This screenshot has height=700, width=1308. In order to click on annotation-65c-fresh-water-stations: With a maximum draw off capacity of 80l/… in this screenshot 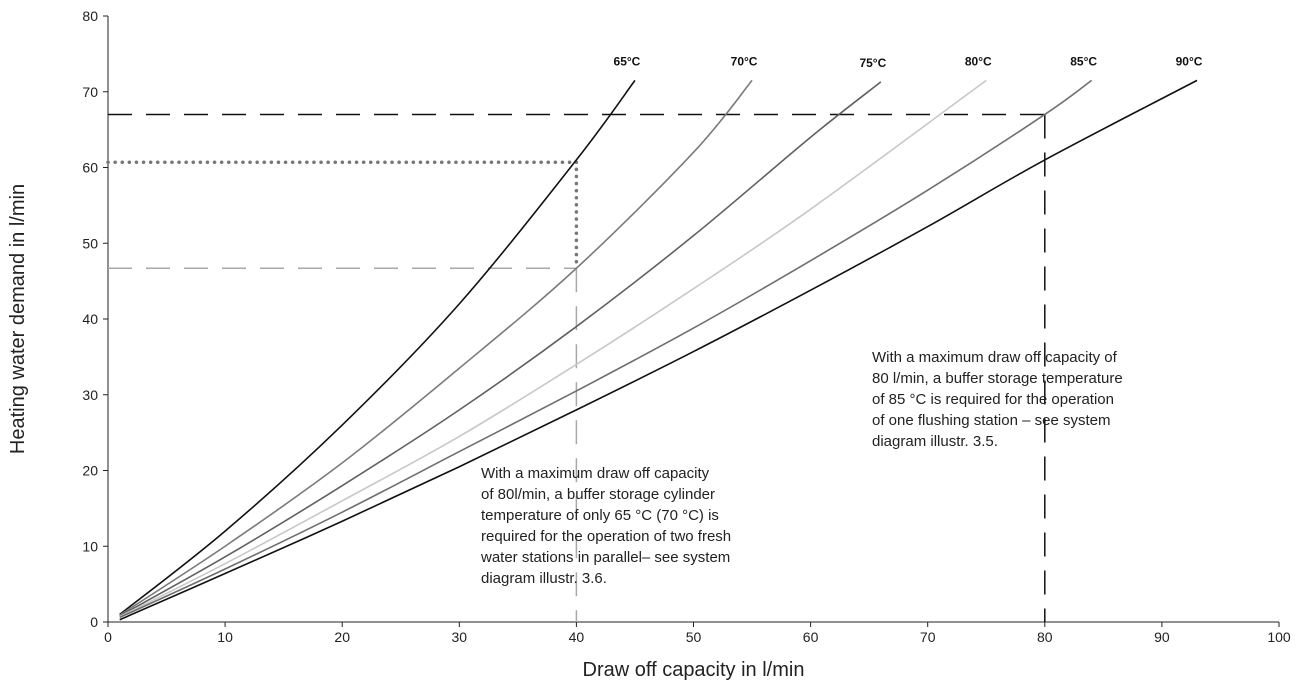, I will do `click(606, 526)`.